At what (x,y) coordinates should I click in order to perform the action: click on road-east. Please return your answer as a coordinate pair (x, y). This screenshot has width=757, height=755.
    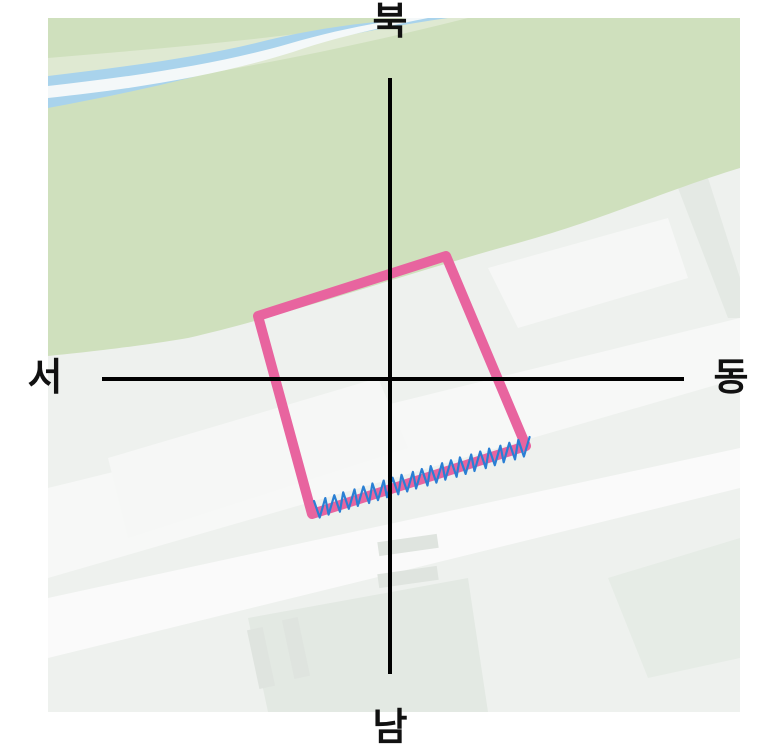
    Looking at the image, I should click on (709, 248).